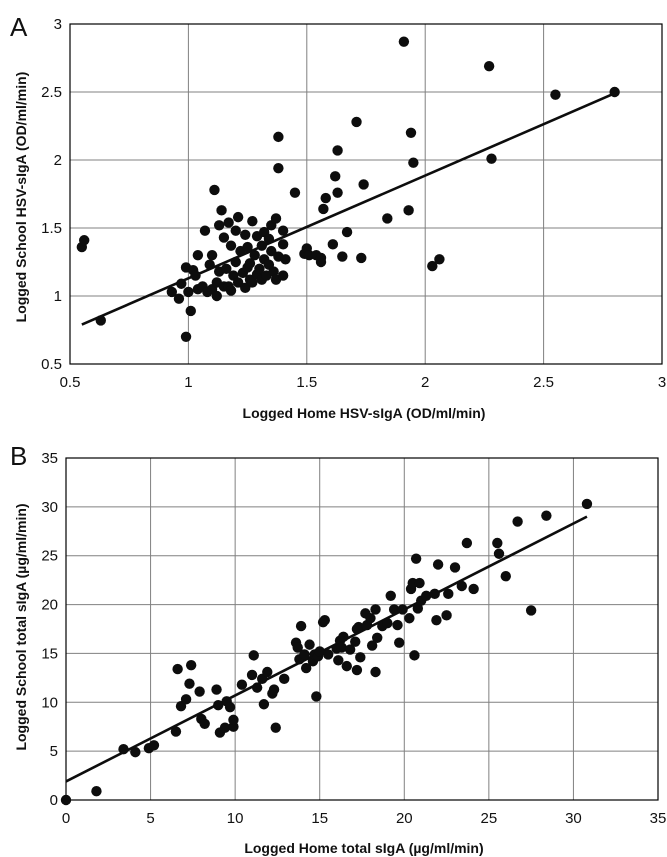  What do you see at coordinates (306, 382) in the screenshot?
I see `panel-a-x-tick-label: 1.5` at bounding box center [306, 382].